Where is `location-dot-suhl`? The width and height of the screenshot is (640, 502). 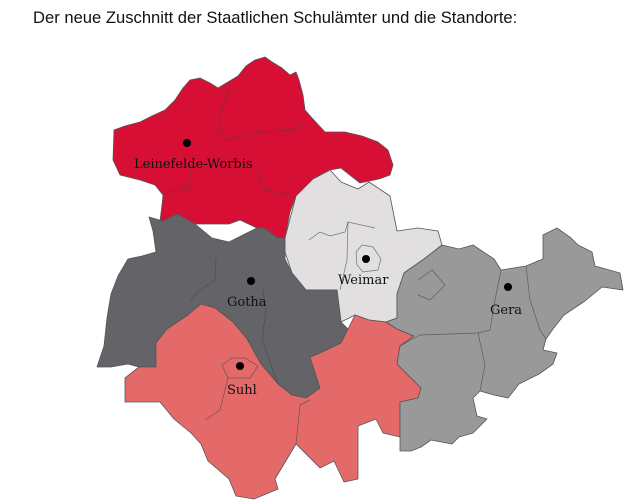 location-dot-suhl is located at coordinates (240, 366).